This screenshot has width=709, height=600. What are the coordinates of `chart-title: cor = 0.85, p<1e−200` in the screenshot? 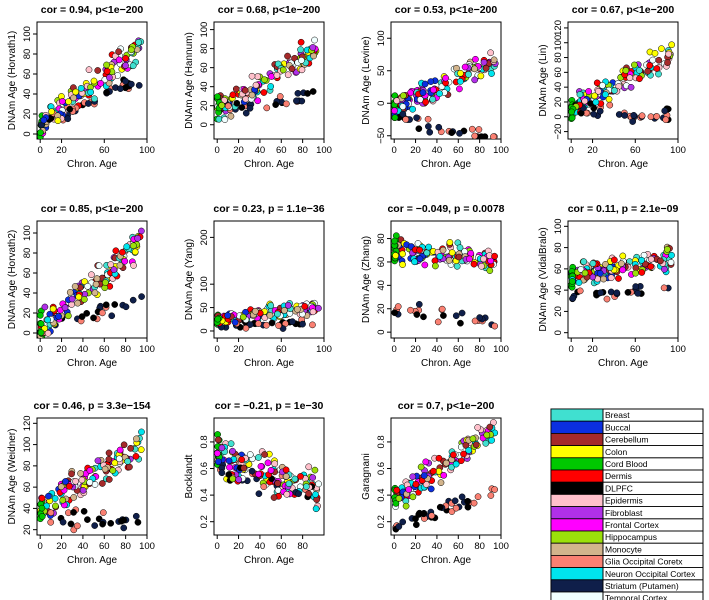 It's located at (92, 209).